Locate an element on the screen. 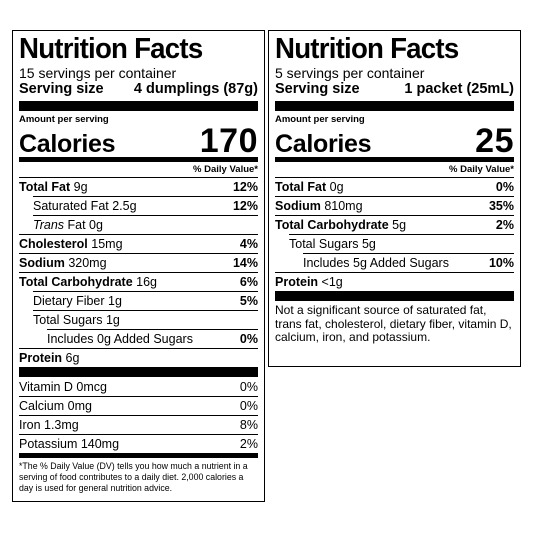 The height and width of the screenshot is (533, 533). nutrient-row-calcium: Calcium 0mg 0% is located at coordinates (138, 405).